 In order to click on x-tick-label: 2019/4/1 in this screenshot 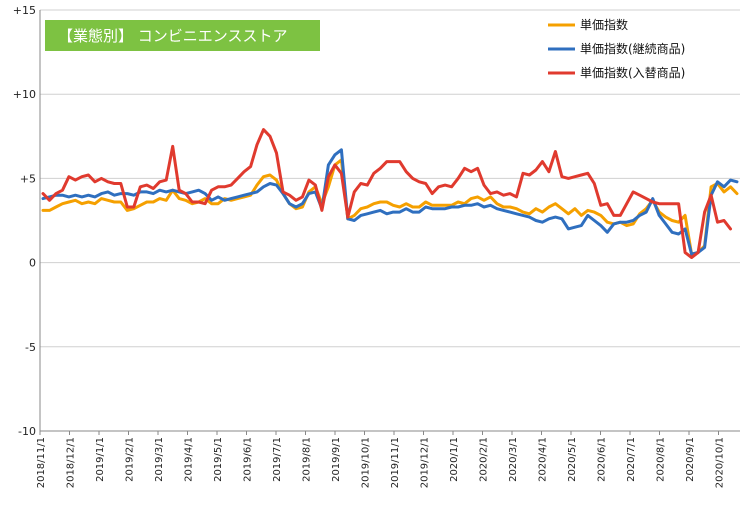, I will do `click(189, 459)`.